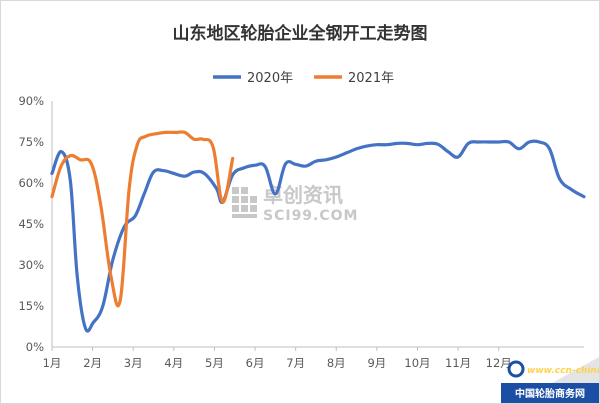 The width and height of the screenshot is (600, 404). Describe the element at coordinates (295, 203) in the screenshot. I see `watermark: 卓创资讯 SCI99.COM` at that location.